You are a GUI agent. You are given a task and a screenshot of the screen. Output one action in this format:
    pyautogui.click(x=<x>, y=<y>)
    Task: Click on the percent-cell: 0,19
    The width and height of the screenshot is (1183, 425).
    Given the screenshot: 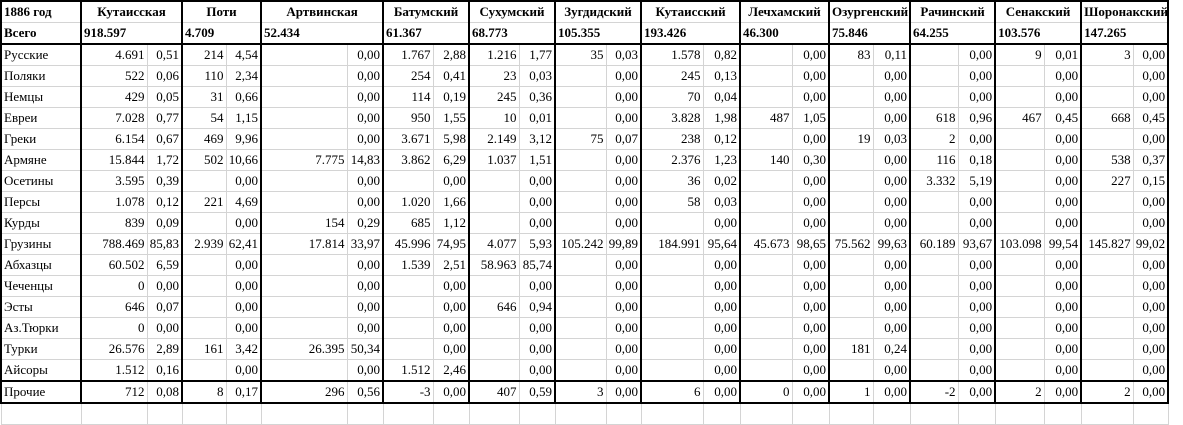 What is the action you would take?
    pyautogui.click(x=451, y=97)
    